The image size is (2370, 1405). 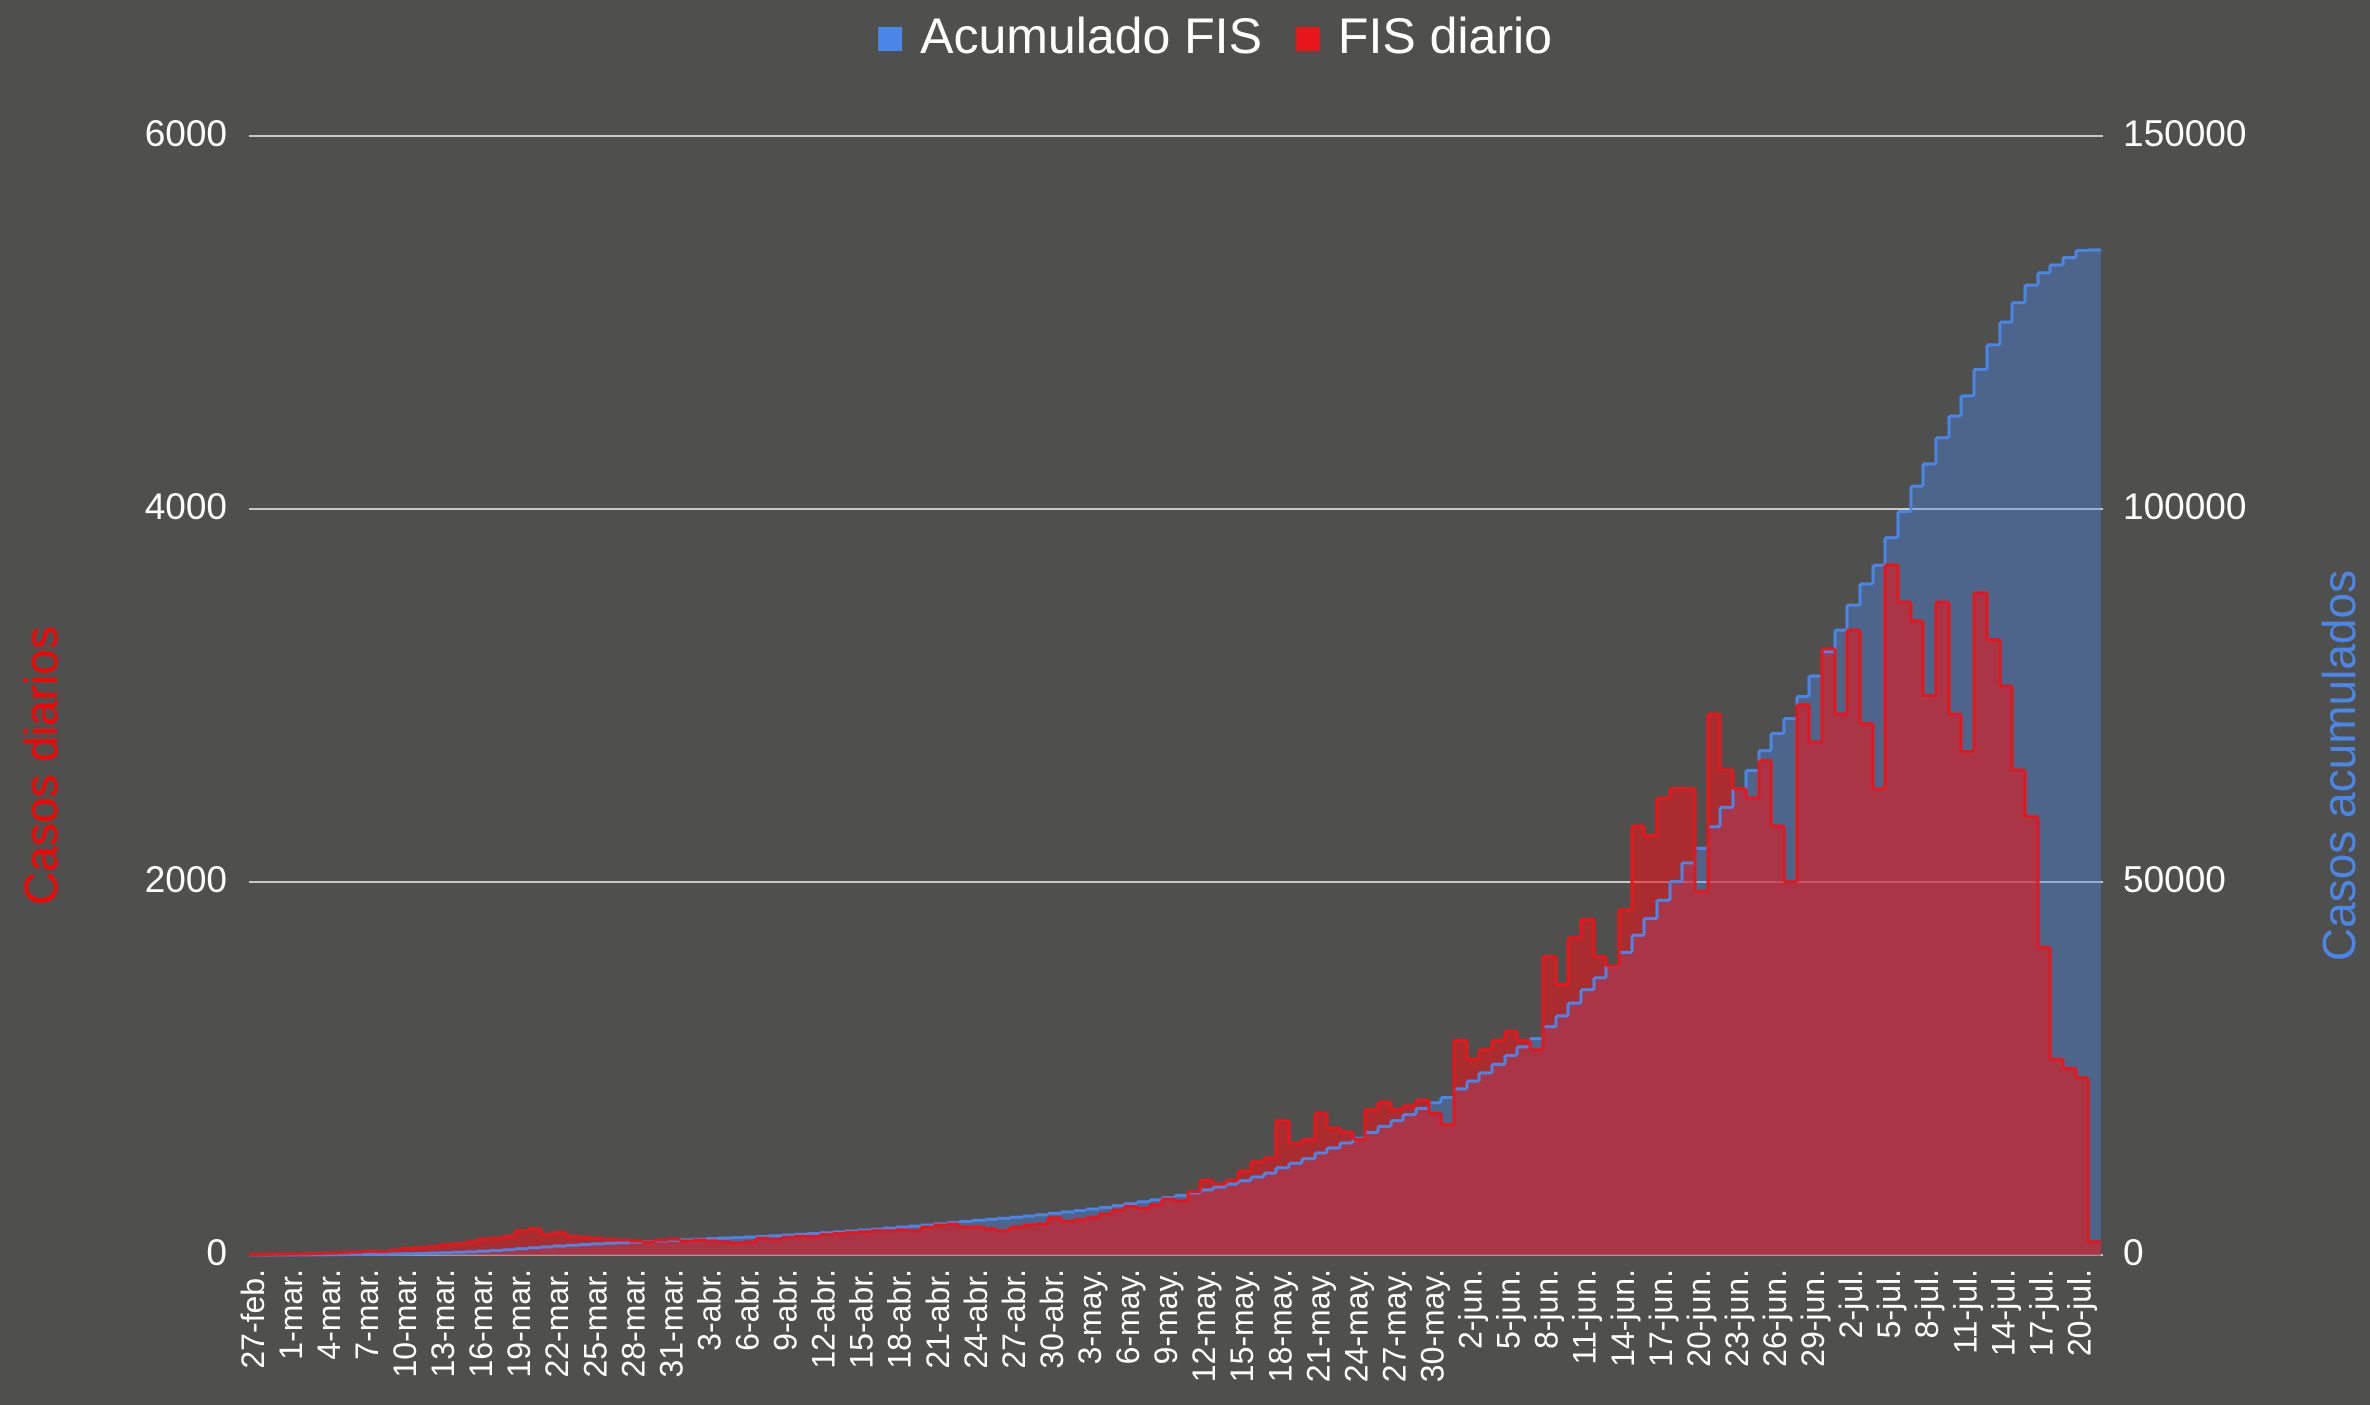 I want to click on y-axis-title: Casos diarios, so click(x=41, y=765).